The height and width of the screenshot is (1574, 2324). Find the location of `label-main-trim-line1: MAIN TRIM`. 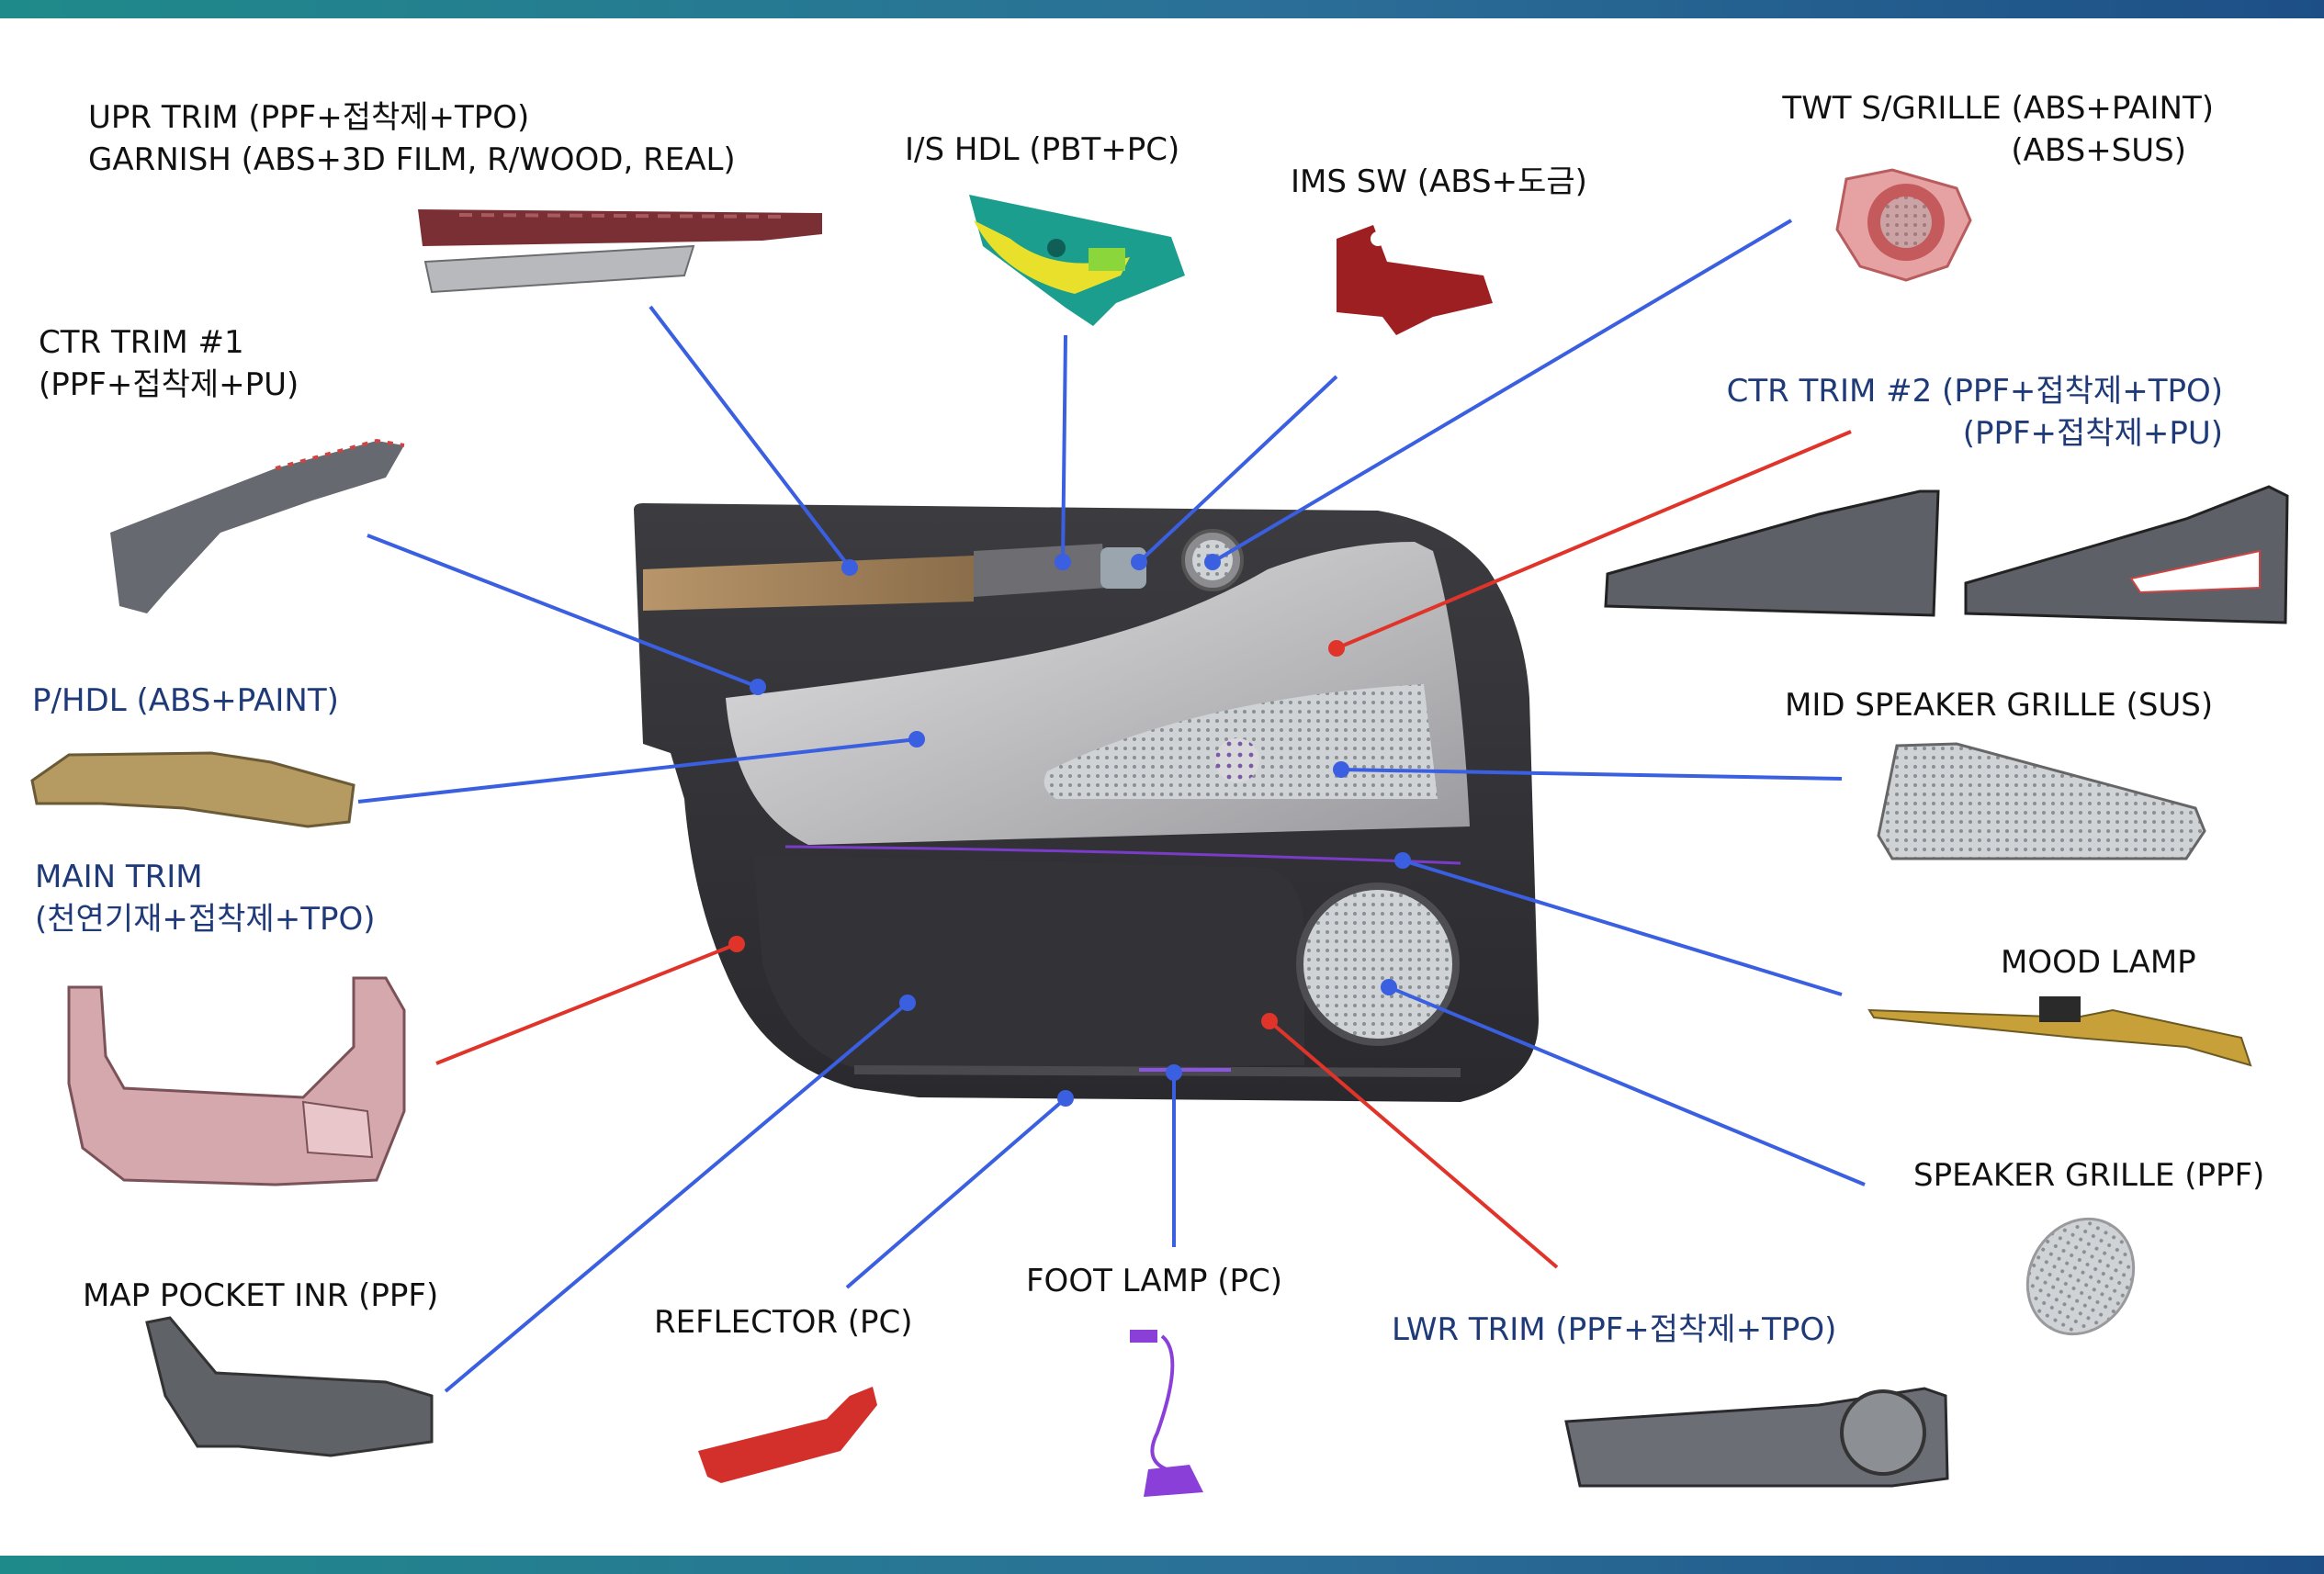

label-main-trim-line1: MAIN TRIM is located at coordinates (119, 877).